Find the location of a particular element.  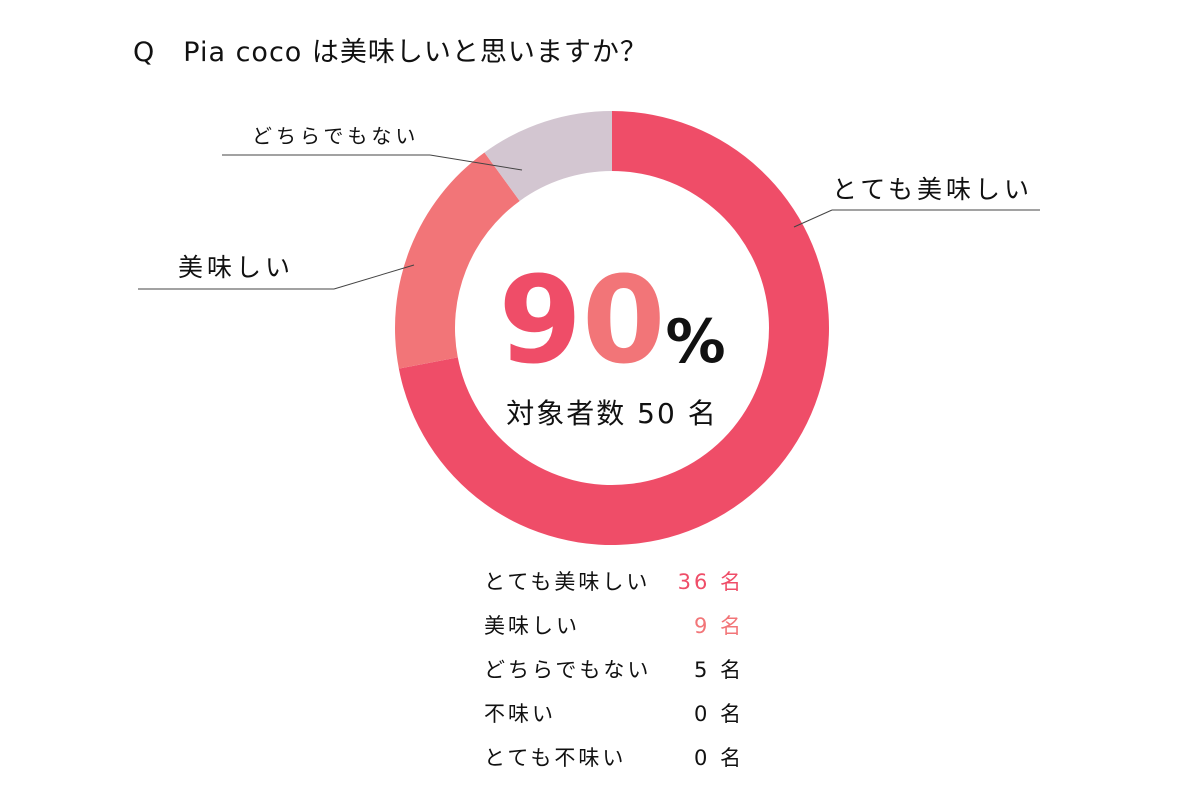

table-row: どちらでもない 5 名 is located at coordinates (619, 669).